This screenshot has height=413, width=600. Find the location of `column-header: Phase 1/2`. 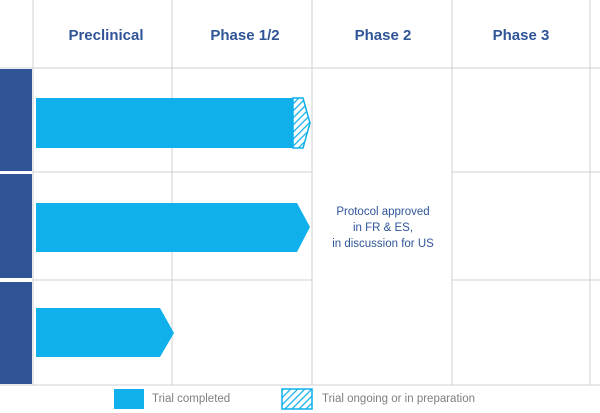

column-header: Phase 1/2 is located at coordinates (244, 35).